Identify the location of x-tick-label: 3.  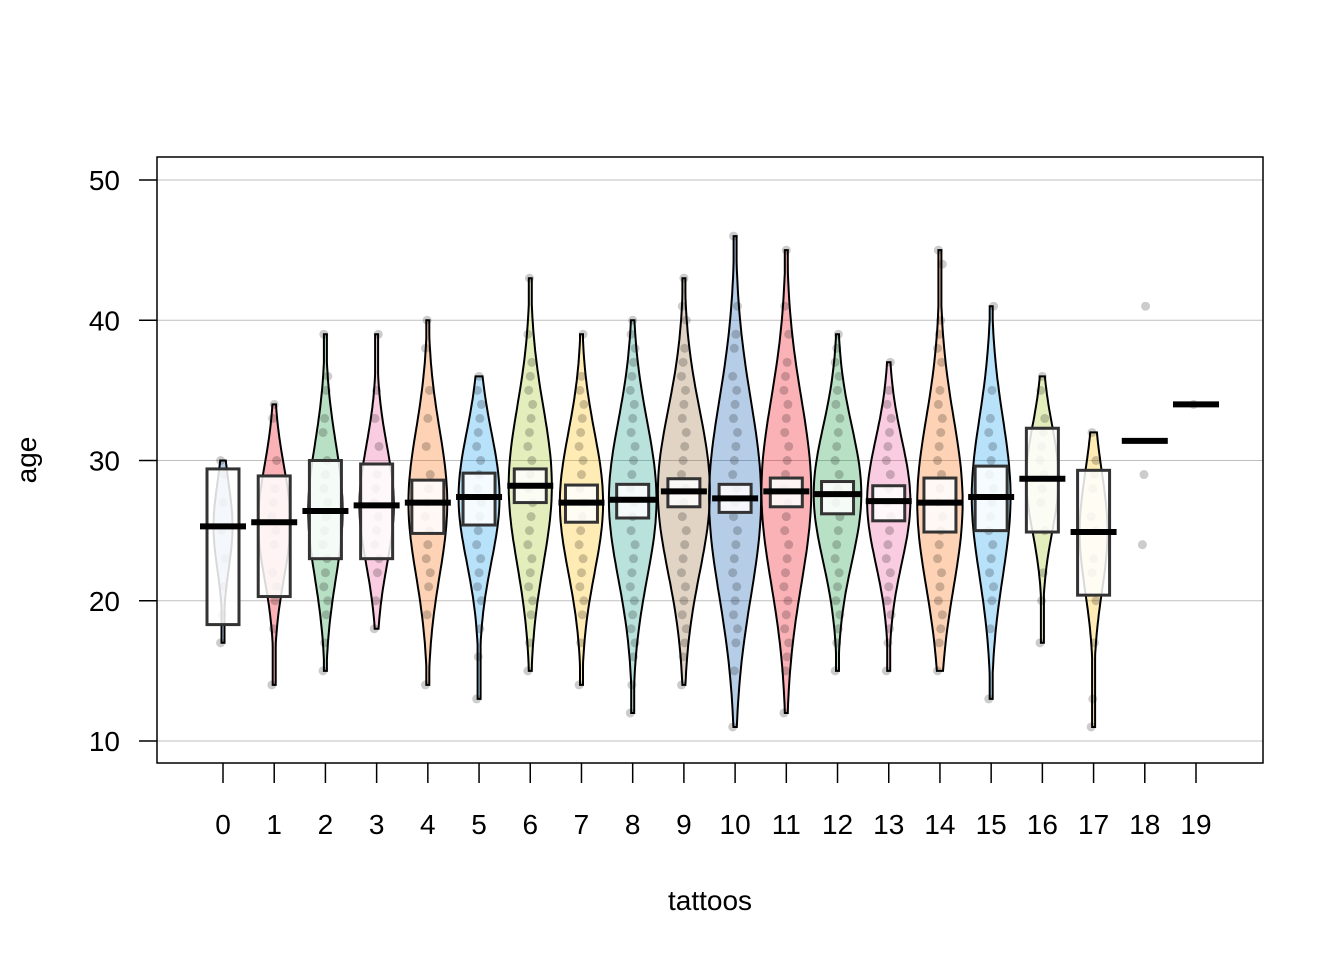
(377, 824).